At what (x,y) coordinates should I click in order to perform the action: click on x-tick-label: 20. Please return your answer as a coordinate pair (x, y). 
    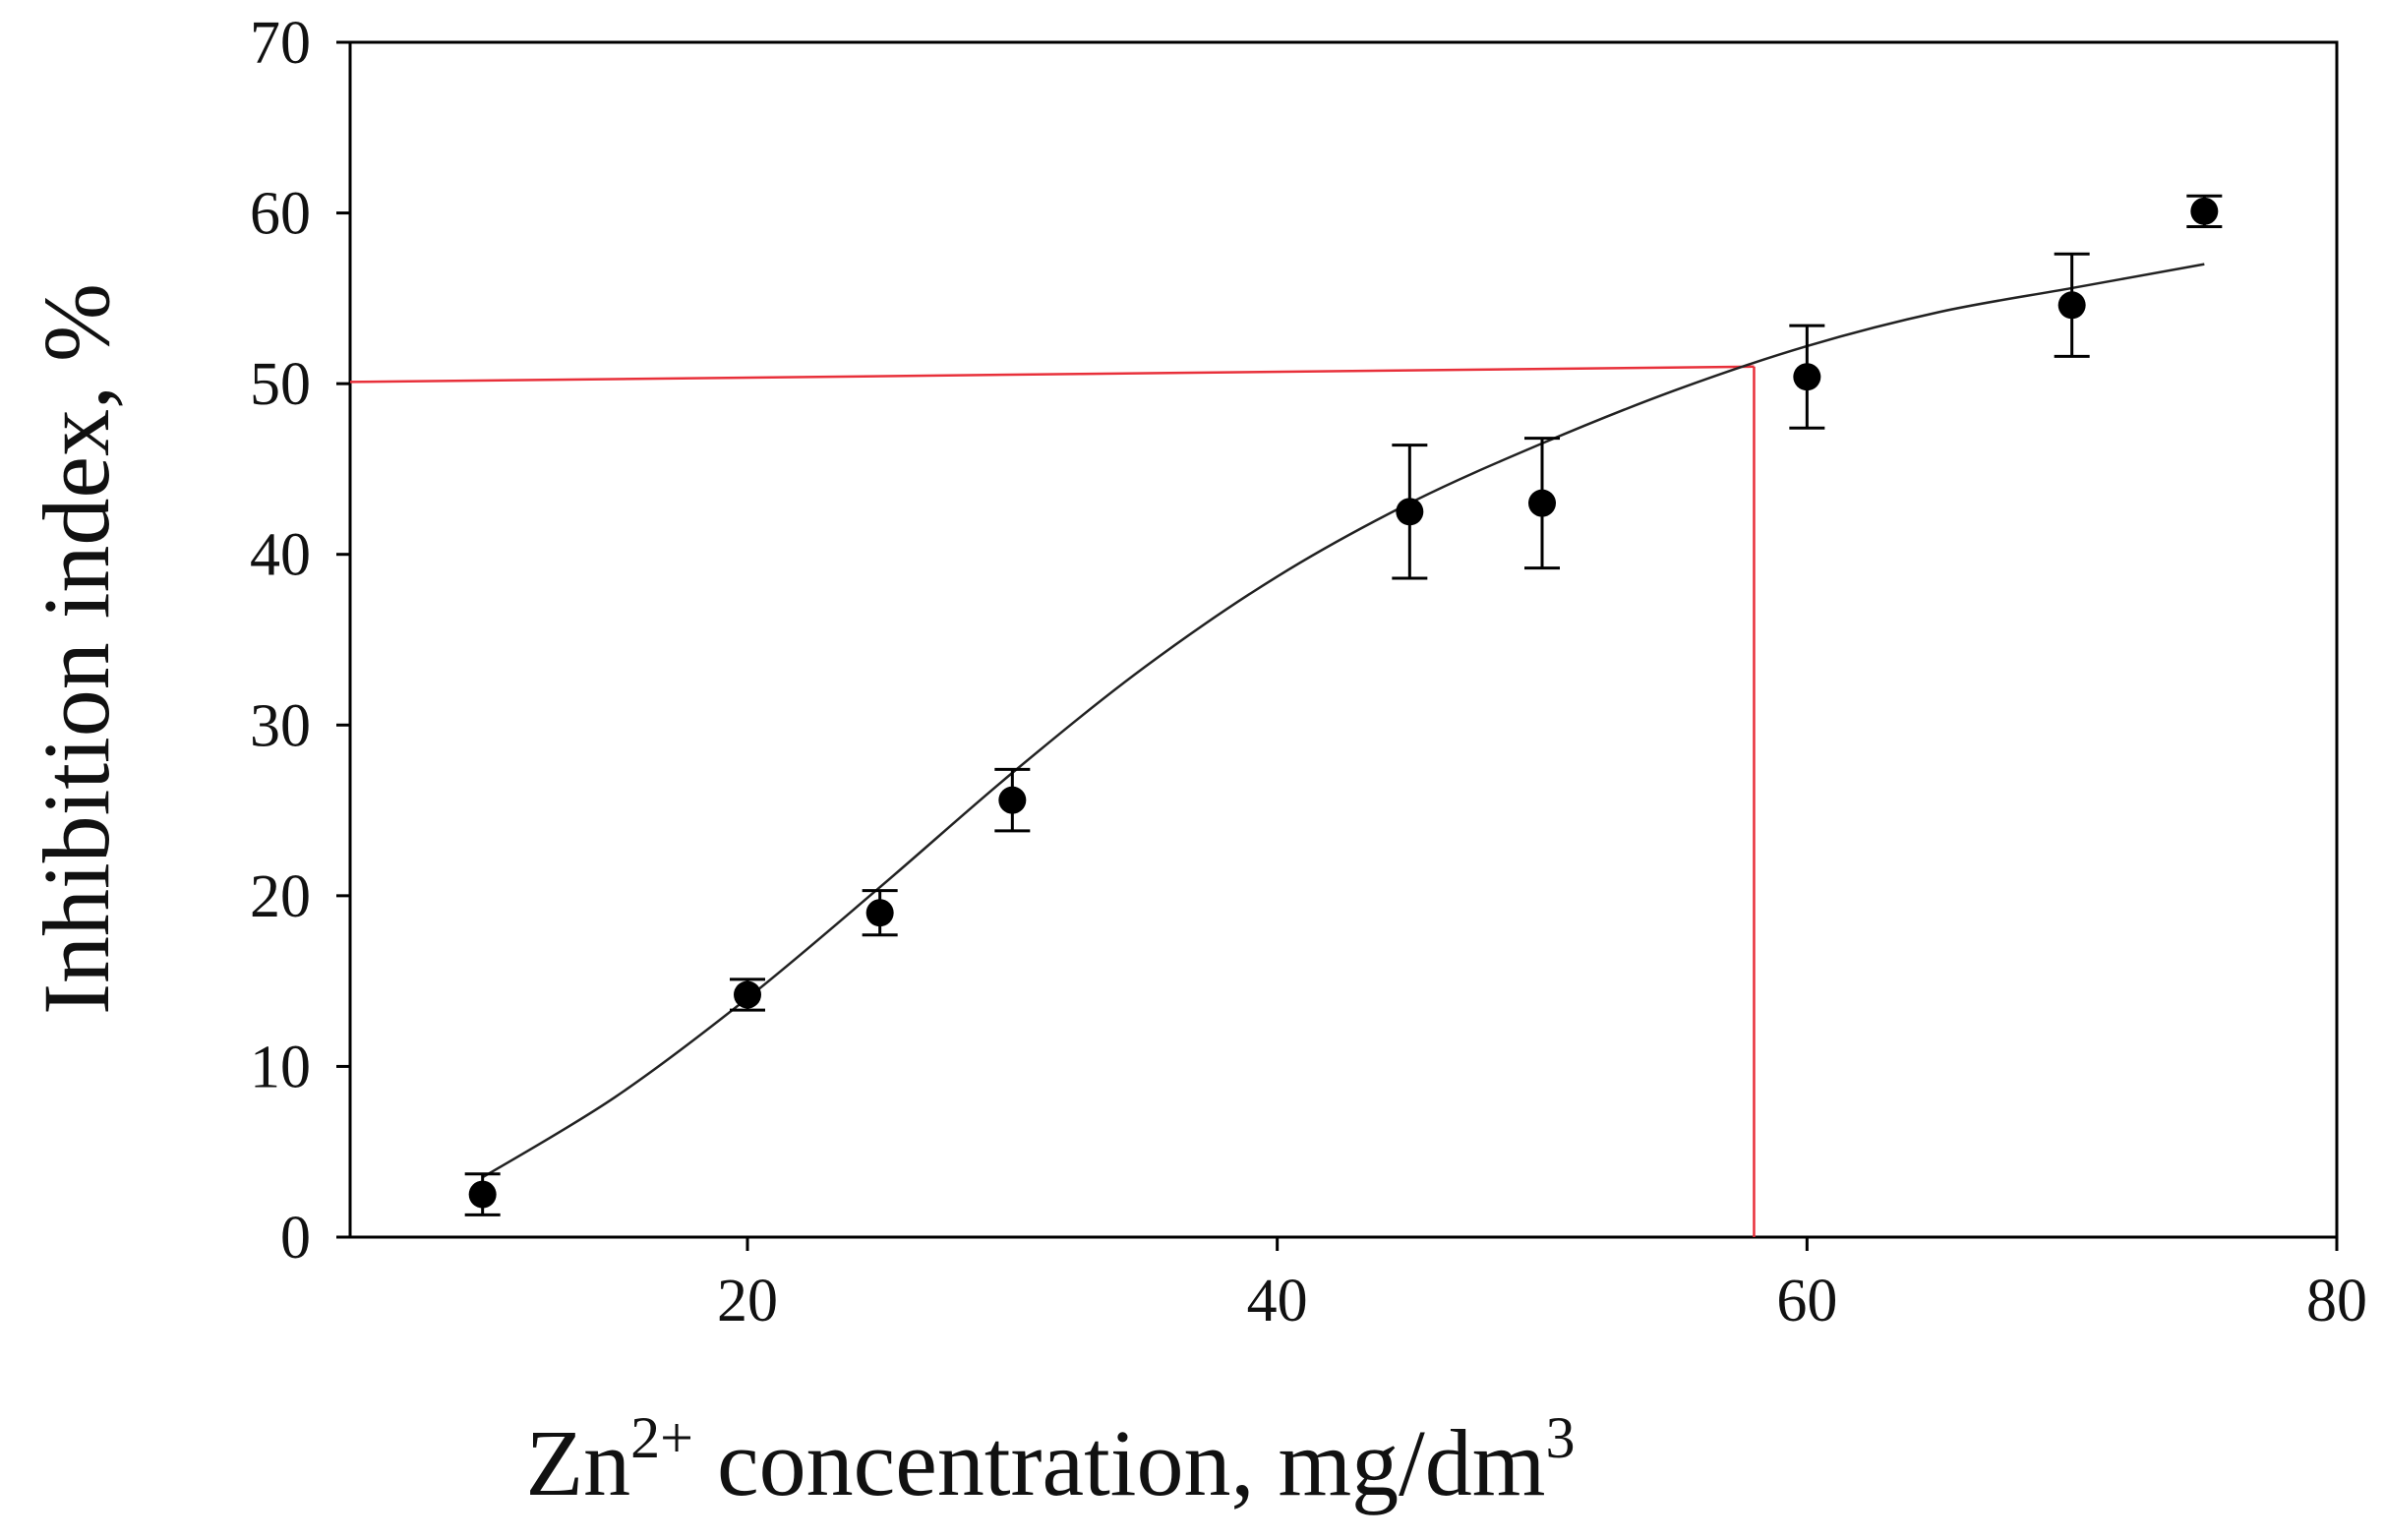
    Looking at the image, I should click on (747, 1301).